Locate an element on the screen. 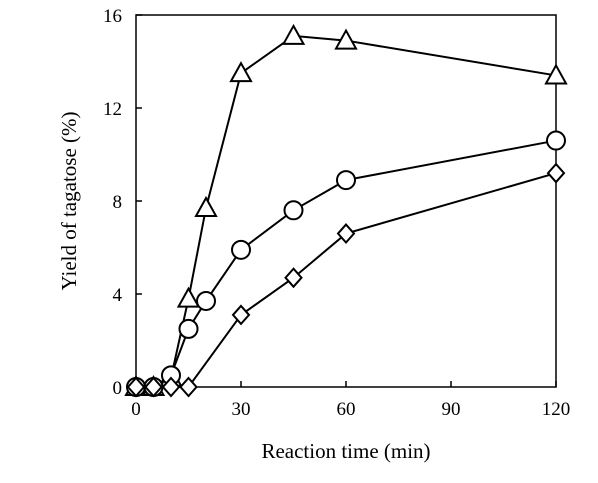 This screenshot has height=483, width=598. x-tick-label: 0 is located at coordinates (136, 409).